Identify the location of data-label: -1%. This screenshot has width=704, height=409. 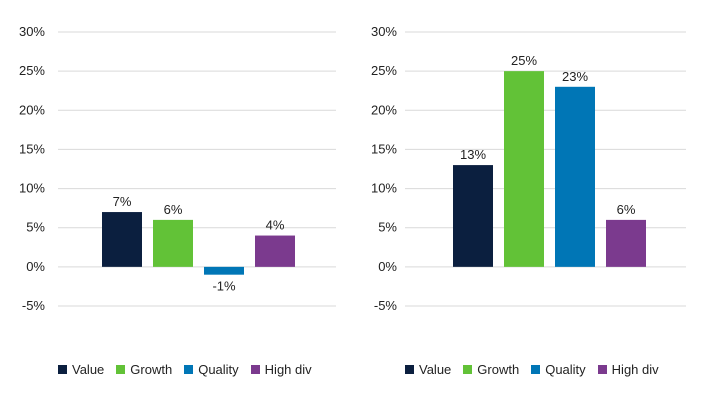
(224, 286).